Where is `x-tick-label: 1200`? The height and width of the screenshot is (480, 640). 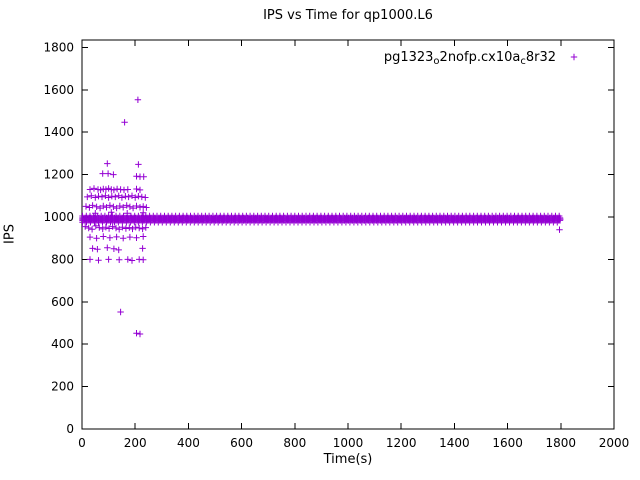
x-tick-label: 1200 is located at coordinates (401, 443).